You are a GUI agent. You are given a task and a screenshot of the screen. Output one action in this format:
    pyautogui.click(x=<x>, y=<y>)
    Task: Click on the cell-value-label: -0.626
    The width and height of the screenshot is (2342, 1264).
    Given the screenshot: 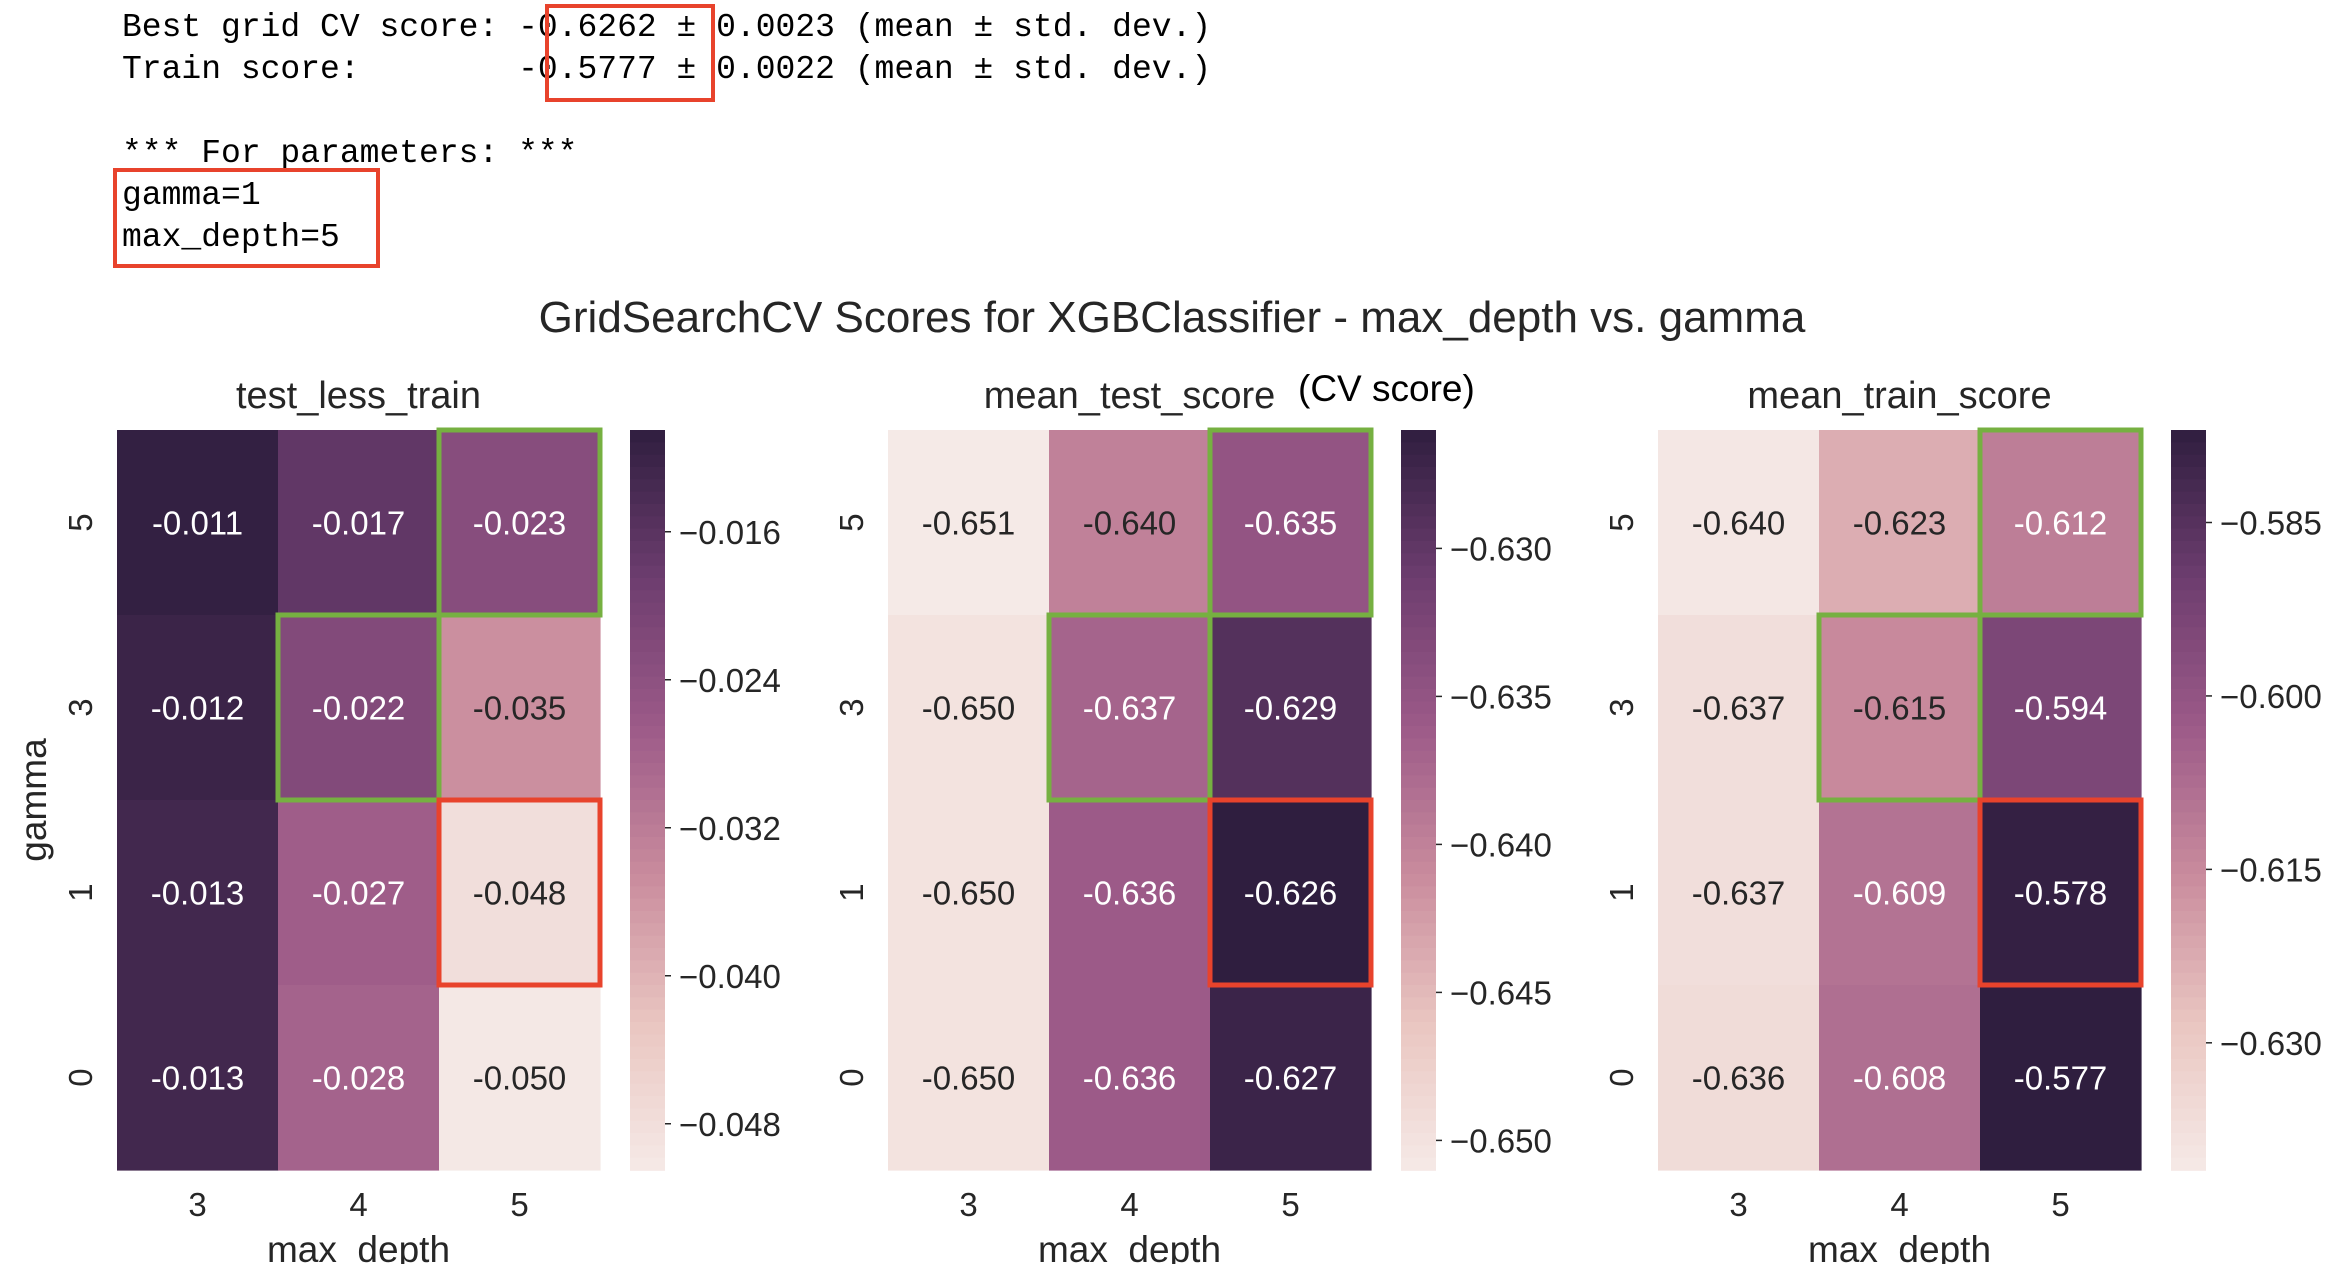 What is the action you would take?
    pyautogui.click(x=1291, y=893)
    